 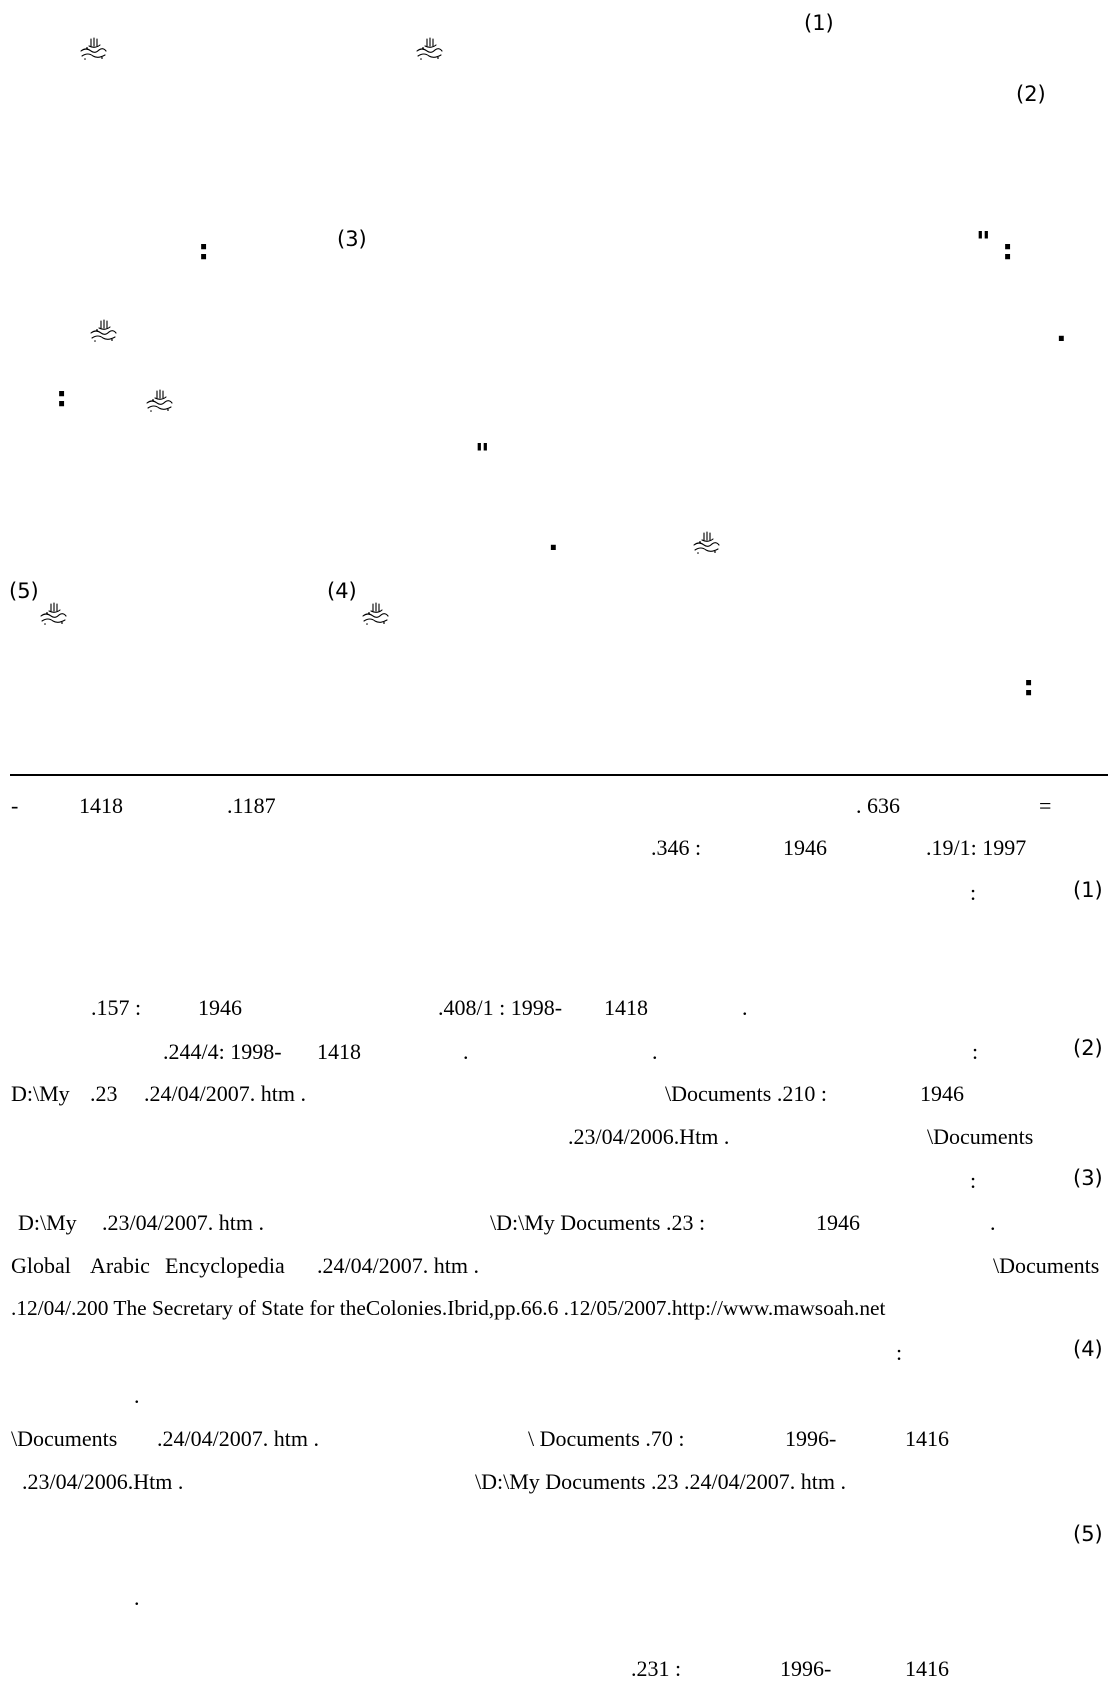 I want to click on footnote-number-4: (4), so click(x=1088, y=1349).